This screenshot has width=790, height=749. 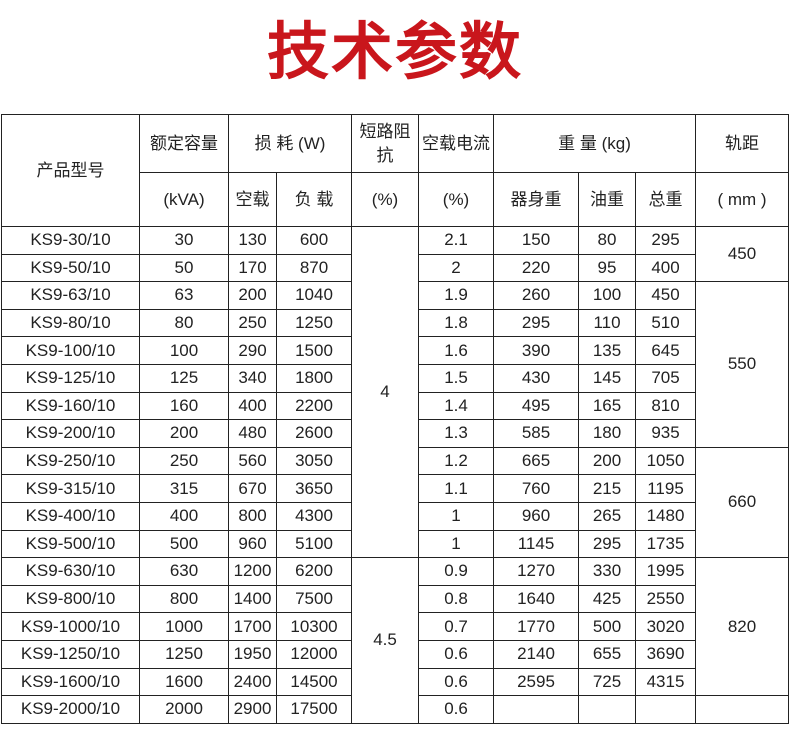 I want to click on cell-load-loss: 2600, so click(x=314, y=433).